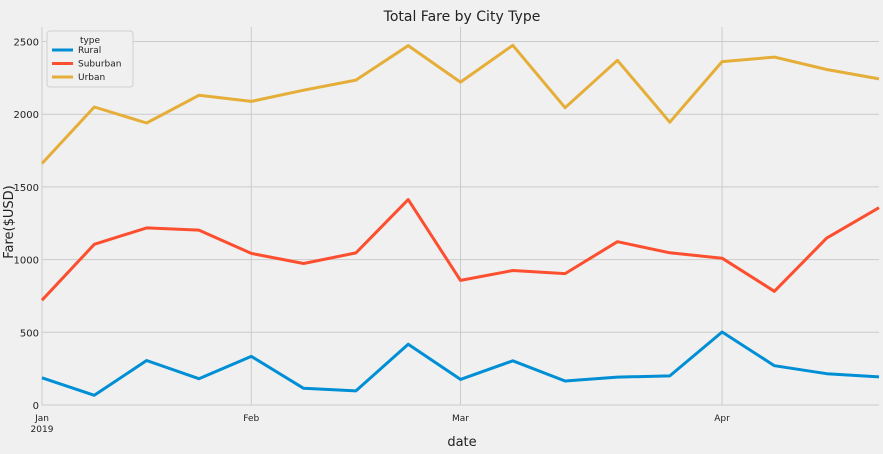 This screenshot has height=454, width=883. Describe the element at coordinates (36, 406) in the screenshot. I see `y-tick-label: 0` at that location.